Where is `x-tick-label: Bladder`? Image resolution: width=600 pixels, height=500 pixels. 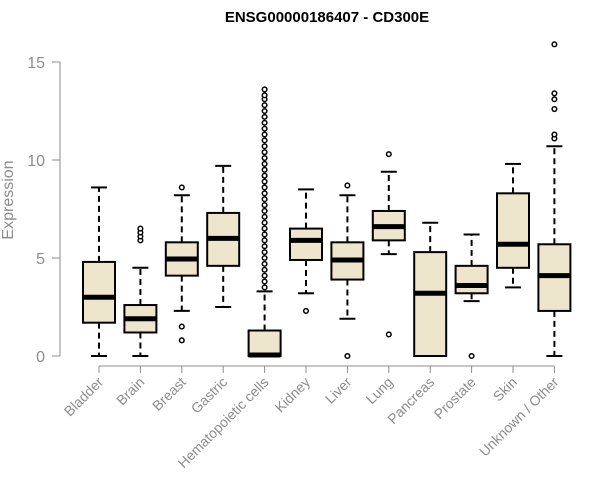 x-tick-label: Bladder is located at coordinates (84, 397).